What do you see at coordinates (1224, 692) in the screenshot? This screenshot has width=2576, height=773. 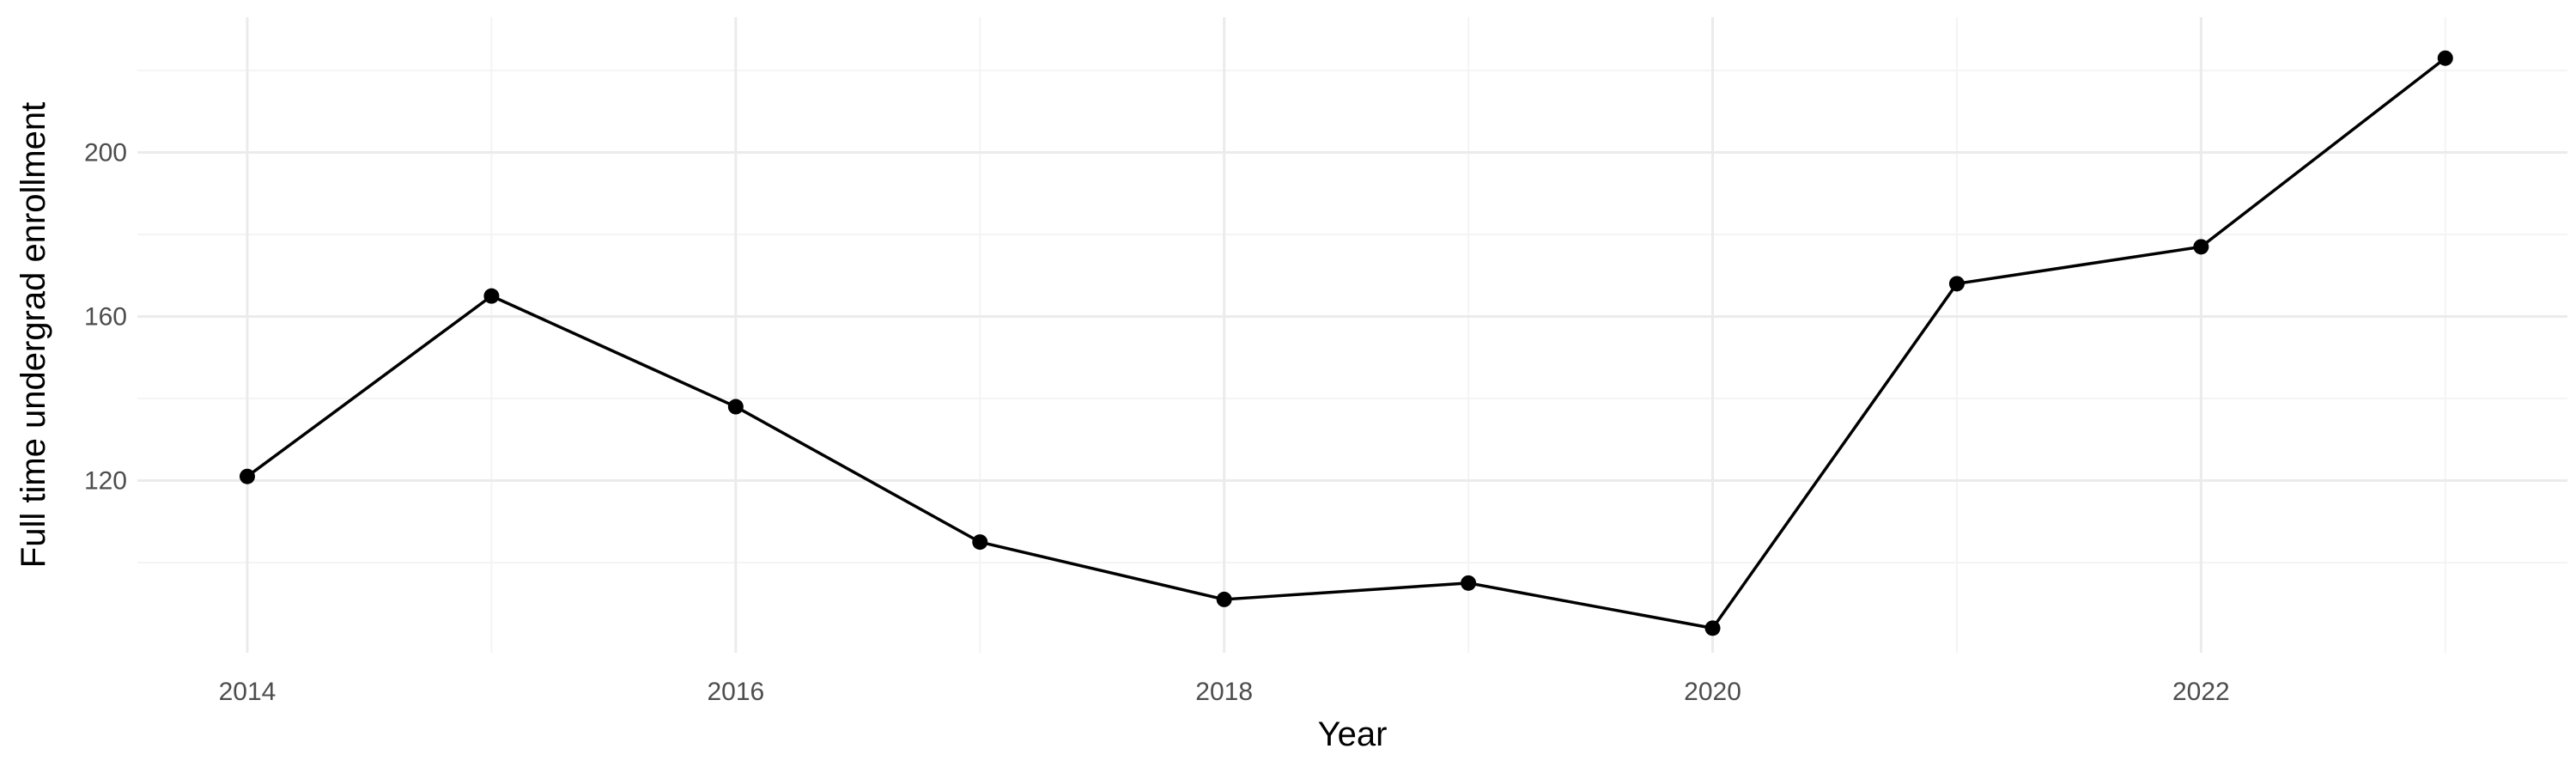 I see `x-tick-label: 2018` at bounding box center [1224, 692].